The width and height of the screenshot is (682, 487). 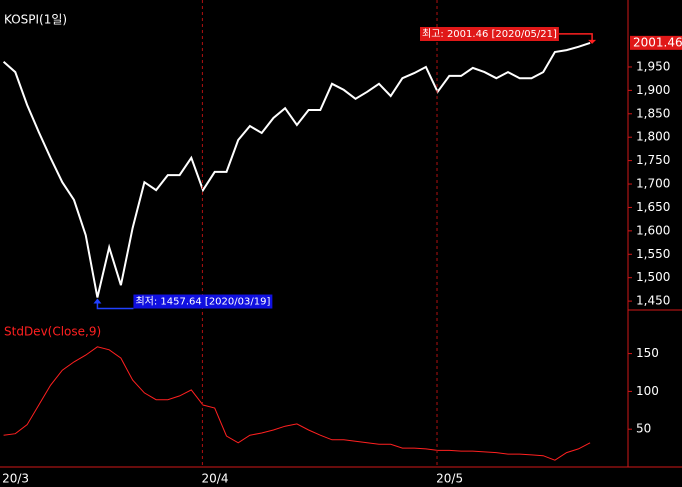 I want to click on y-tick-label: 1,800, so click(x=653, y=137).